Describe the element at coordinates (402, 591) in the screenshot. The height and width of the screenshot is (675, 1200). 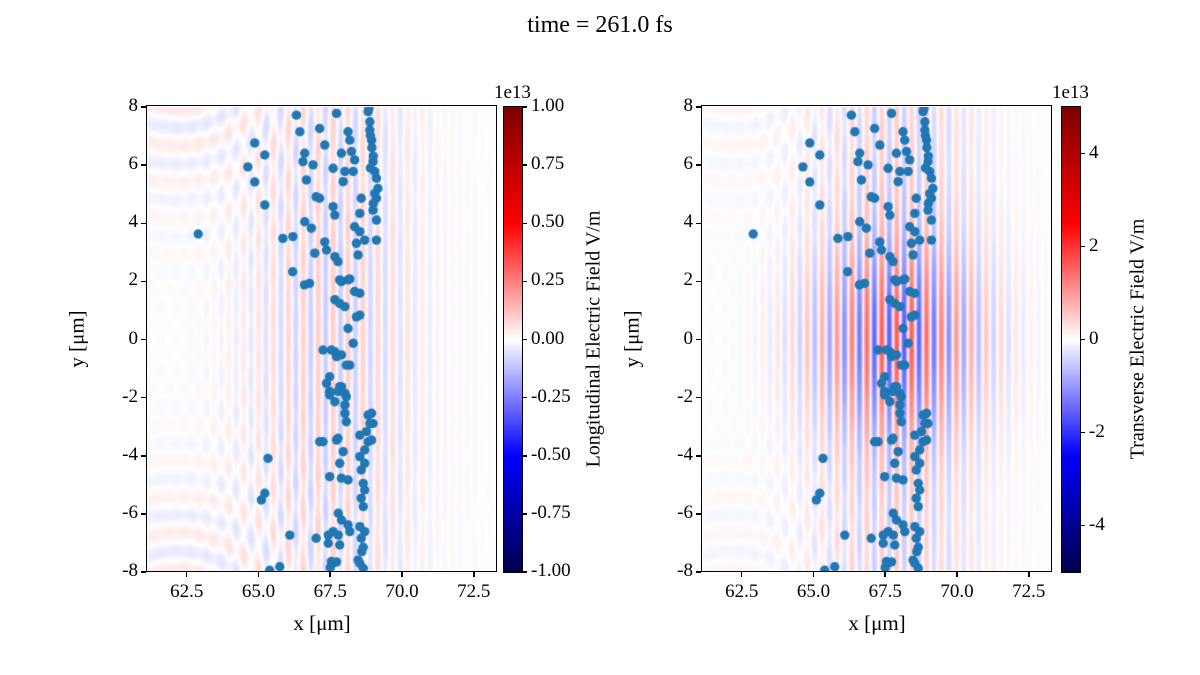
I see `longitudinal-xtick-label: 70.0` at that location.